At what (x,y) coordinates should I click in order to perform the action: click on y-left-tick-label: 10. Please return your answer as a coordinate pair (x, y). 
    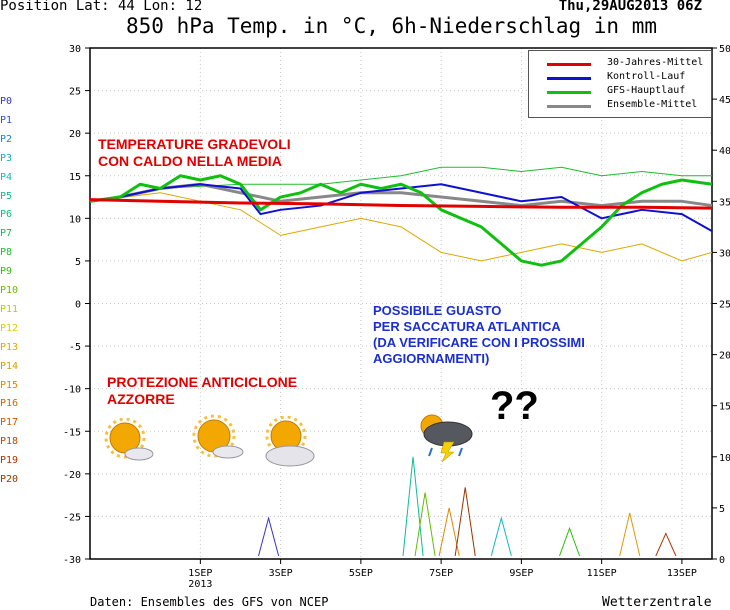
    Looking at the image, I should click on (75, 219).